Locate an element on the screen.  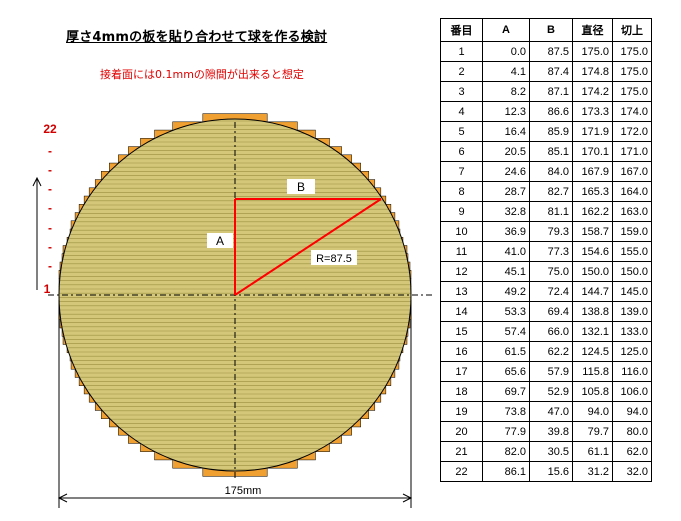
cell-b: 84.0 is located at coordinates (551, 171).